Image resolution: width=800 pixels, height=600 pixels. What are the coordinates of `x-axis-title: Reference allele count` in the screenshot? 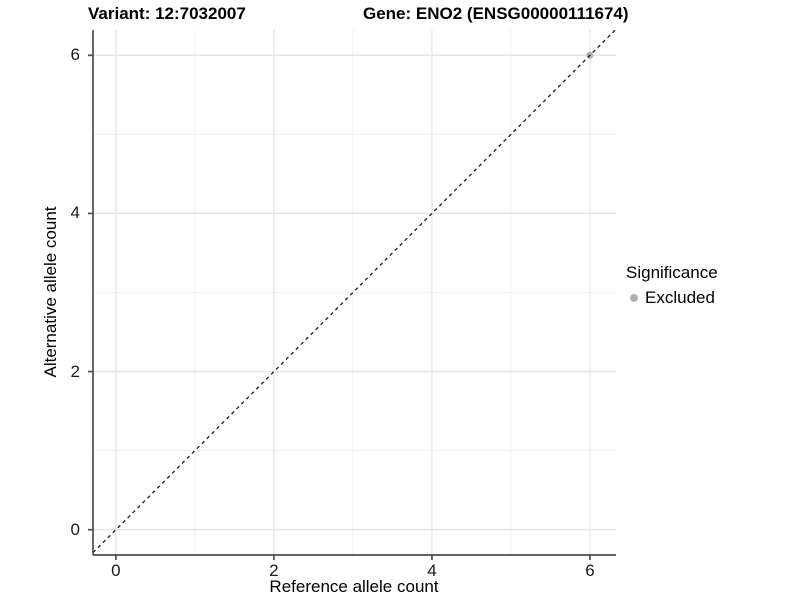 It's located at (354, 586).